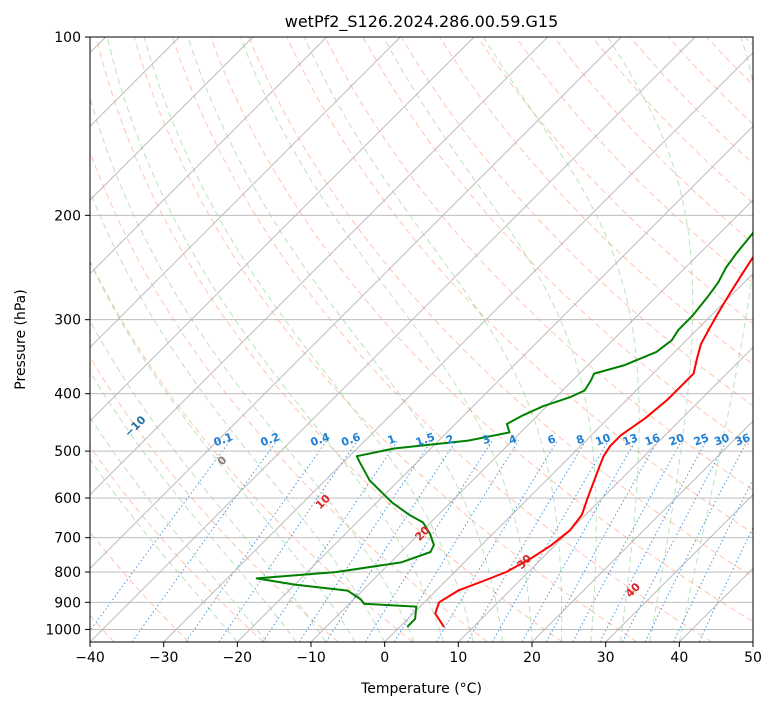  What do you see at coordinates (679, 658) in the screenshot?
I see `x-tick-label: 40` at bounding box center [679, 658].